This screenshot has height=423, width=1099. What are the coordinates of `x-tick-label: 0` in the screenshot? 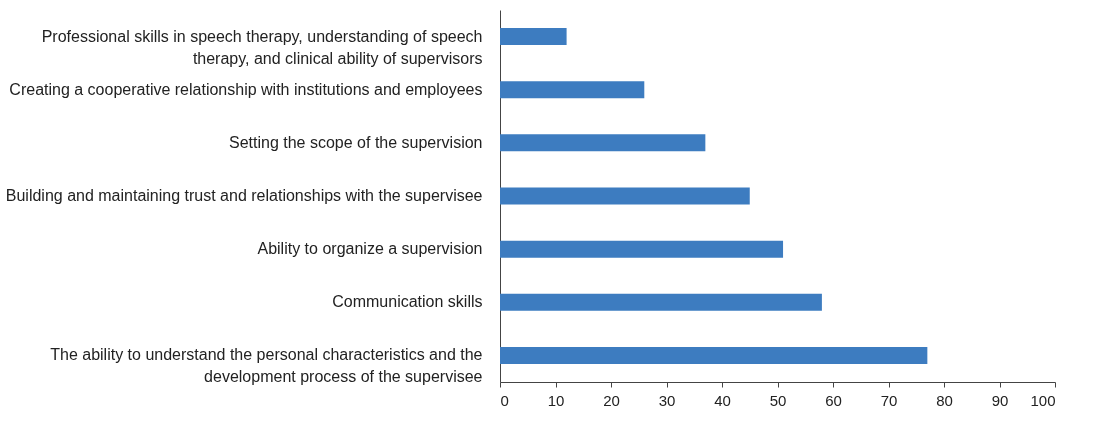 It's located at (504, 400).